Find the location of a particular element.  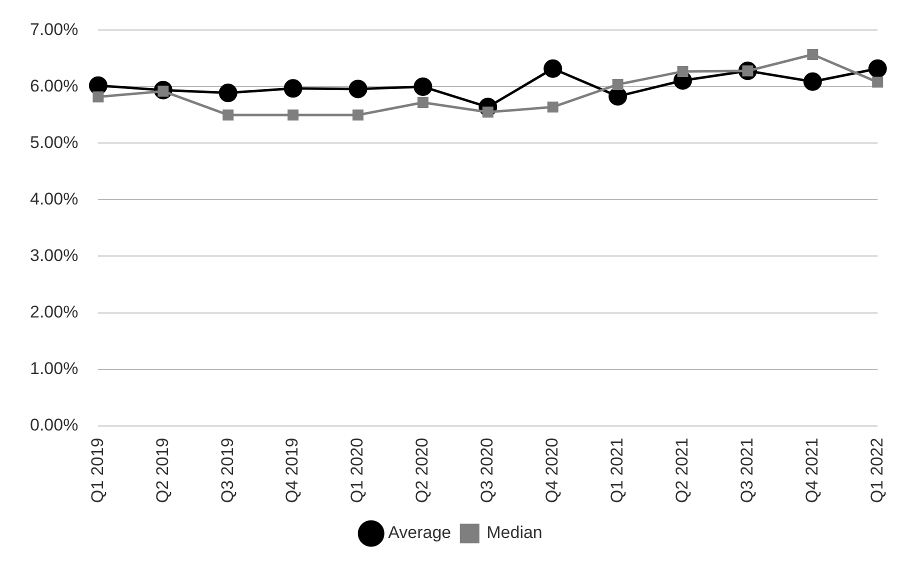

y-tick-label: 4.00% is located at coordinates (54, 198).